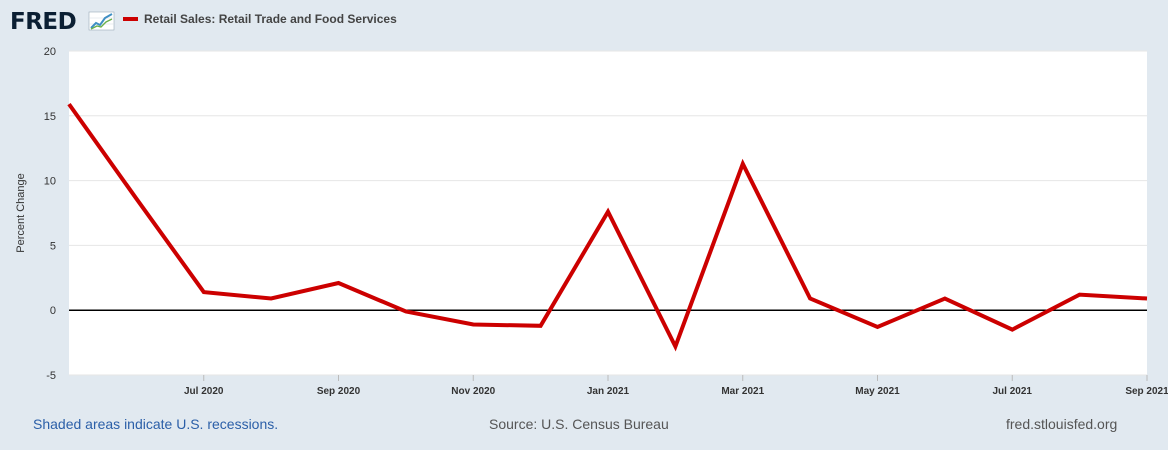  I want to click on x-tick-label: Sep 2021, so click(1146, 391).